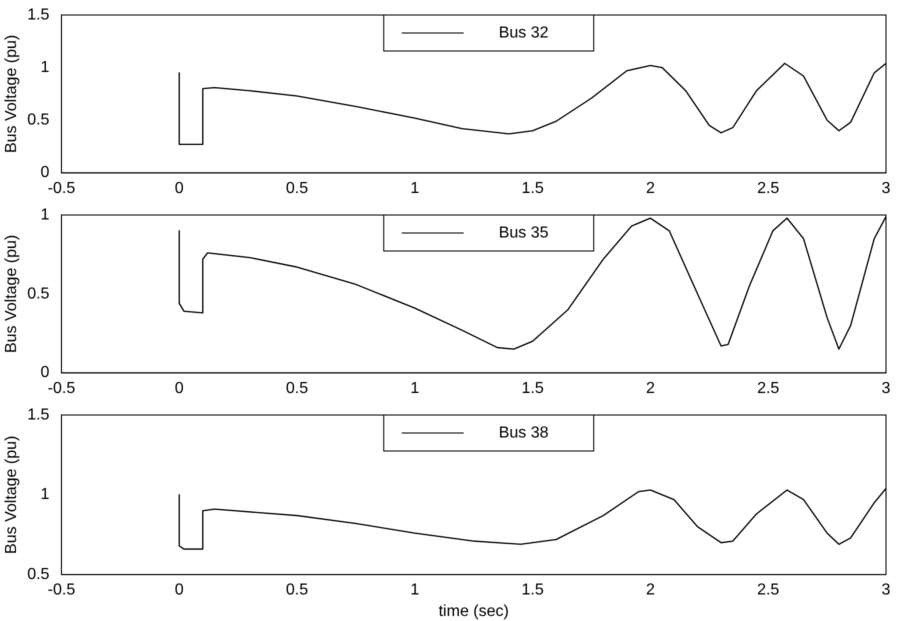  Describe the element at coordinates (473, 611) in the screenshot. I see `x-axis-title: time (sec)` at that location.